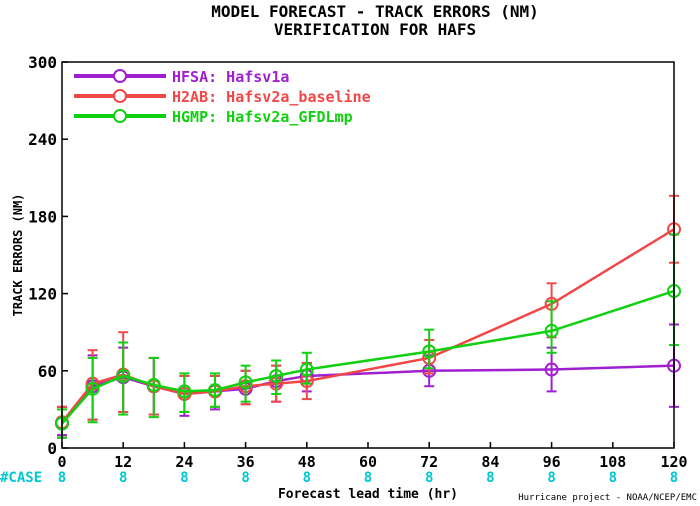 The width and height of the screenshot is (700, 506). Describe the element at coordinates (42, 139) in the screenshot. I see `y-tick-label: 240` at that location.